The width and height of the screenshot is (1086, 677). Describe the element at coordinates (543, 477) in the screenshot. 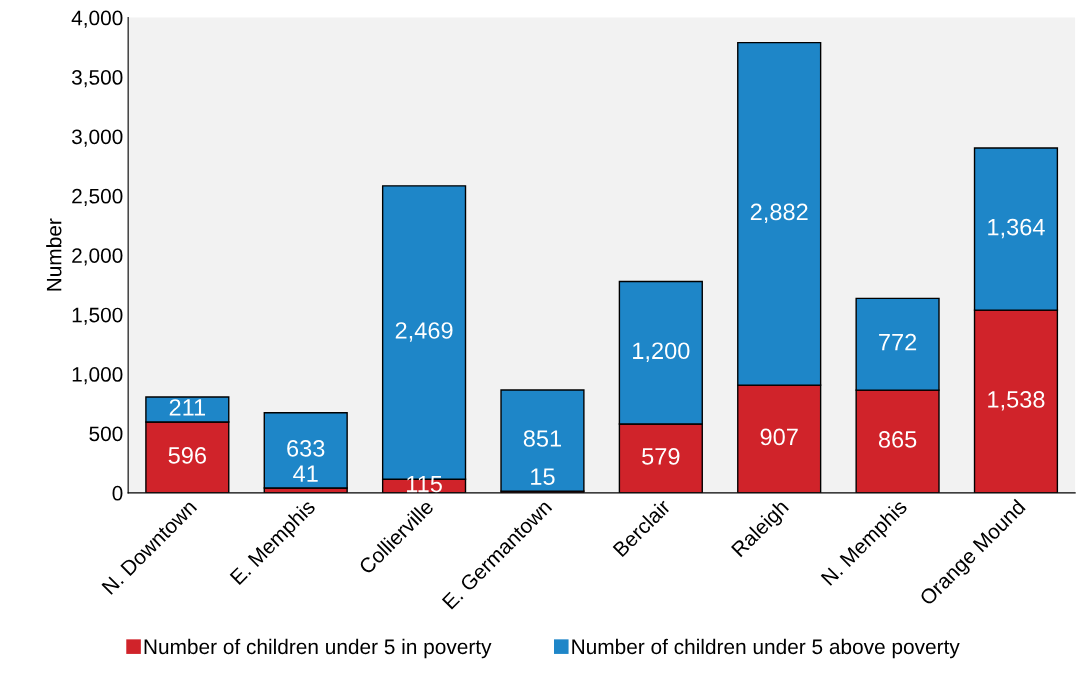

I see `data-label: 15` at that location.